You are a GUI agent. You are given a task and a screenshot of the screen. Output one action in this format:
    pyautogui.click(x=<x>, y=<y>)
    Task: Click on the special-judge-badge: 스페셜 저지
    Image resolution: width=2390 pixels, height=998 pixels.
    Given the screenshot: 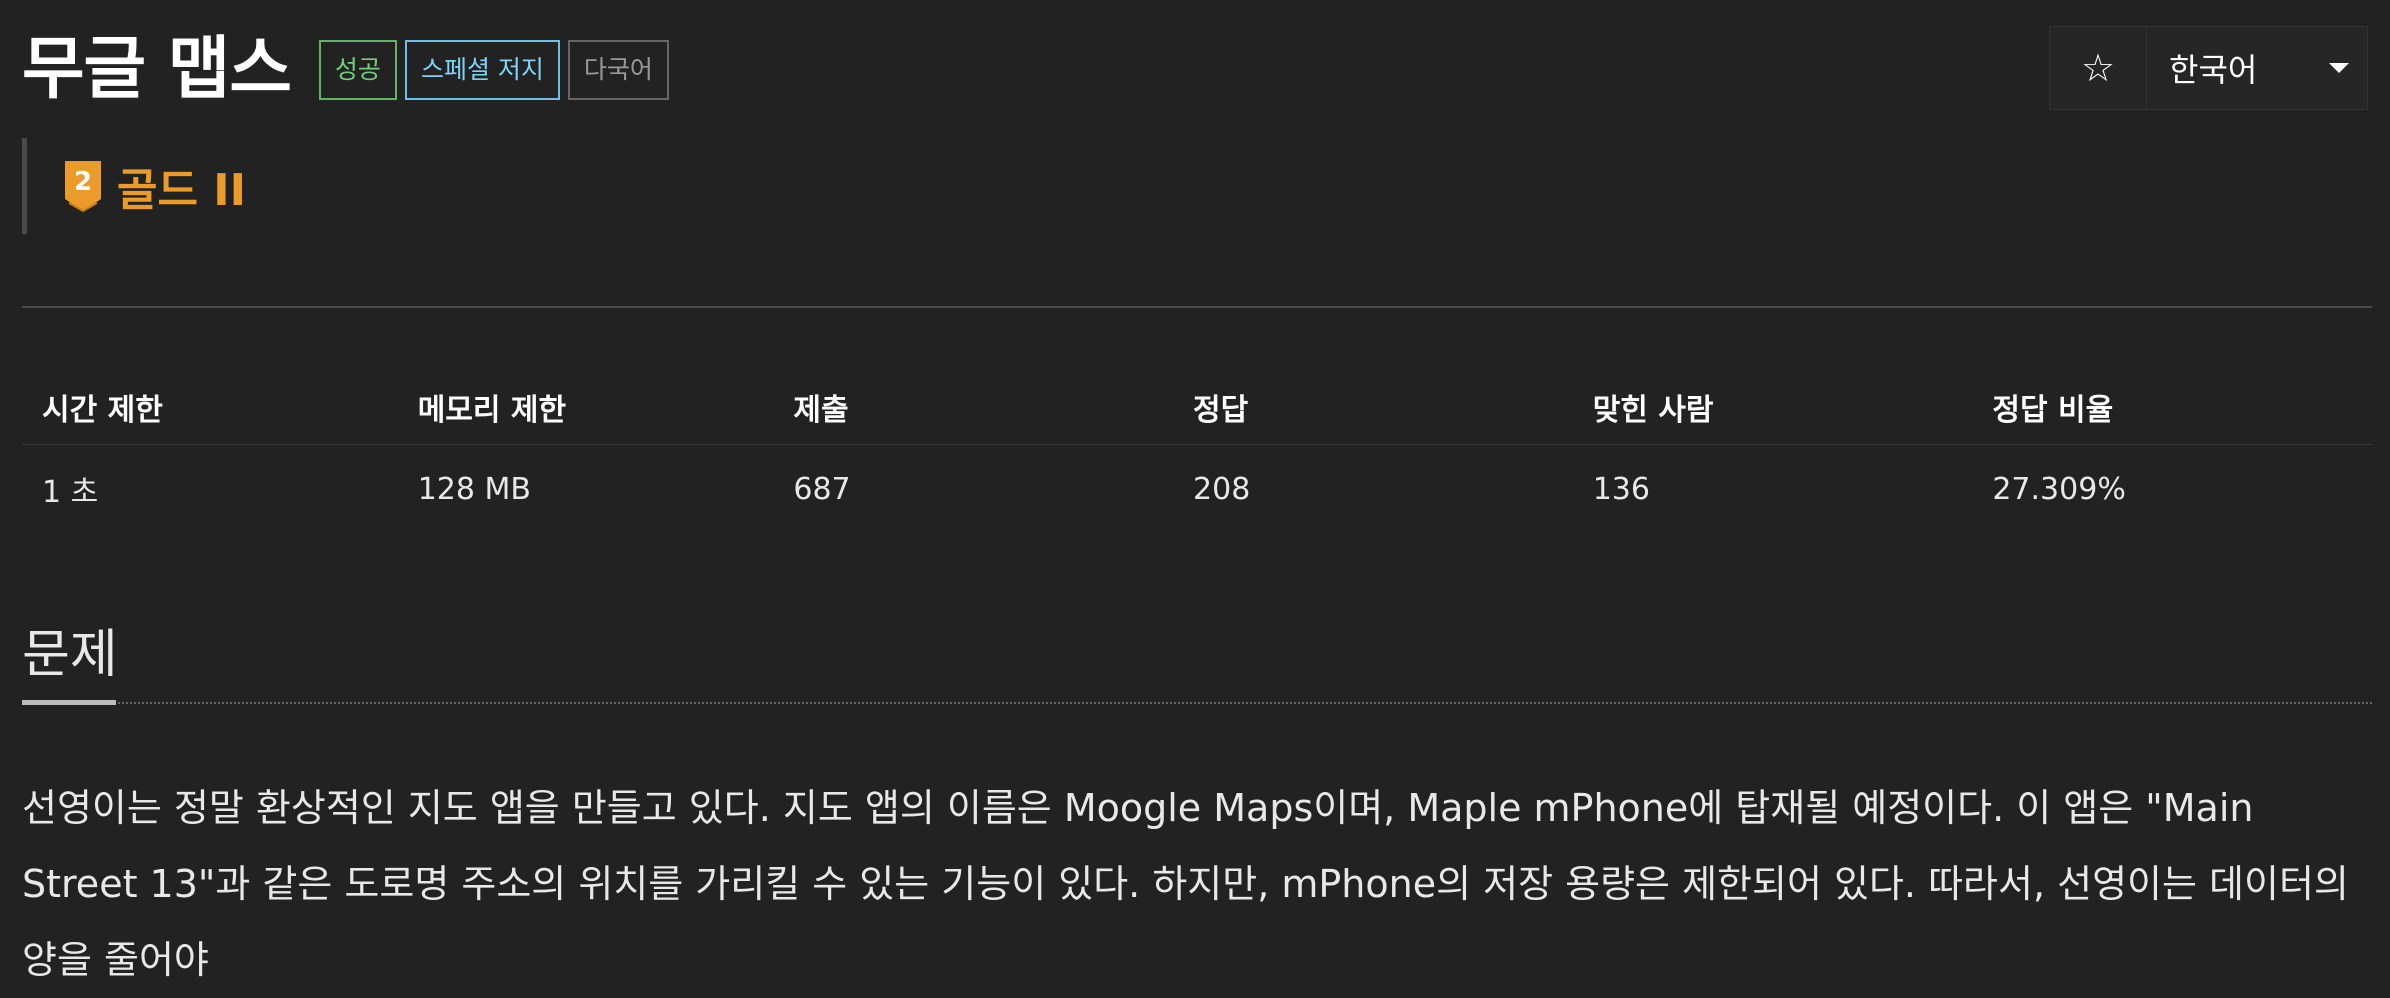 What is the action you would take?
    pyautogui.click(x=482, y=70)
    